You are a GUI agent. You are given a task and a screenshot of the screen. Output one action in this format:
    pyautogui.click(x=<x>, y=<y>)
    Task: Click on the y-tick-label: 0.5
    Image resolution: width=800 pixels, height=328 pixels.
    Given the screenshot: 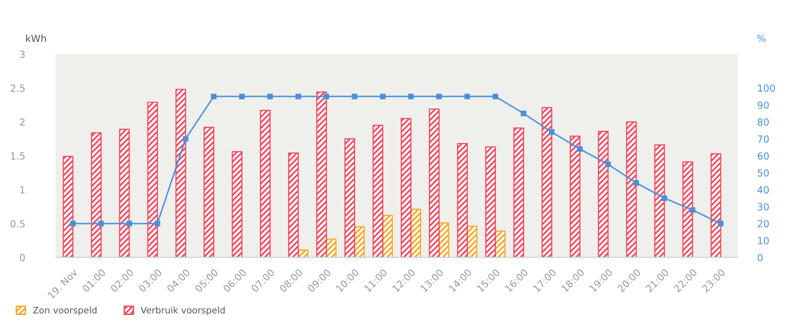 What is the action you would take?
    pyautogui.click(x=17, y=224)
    